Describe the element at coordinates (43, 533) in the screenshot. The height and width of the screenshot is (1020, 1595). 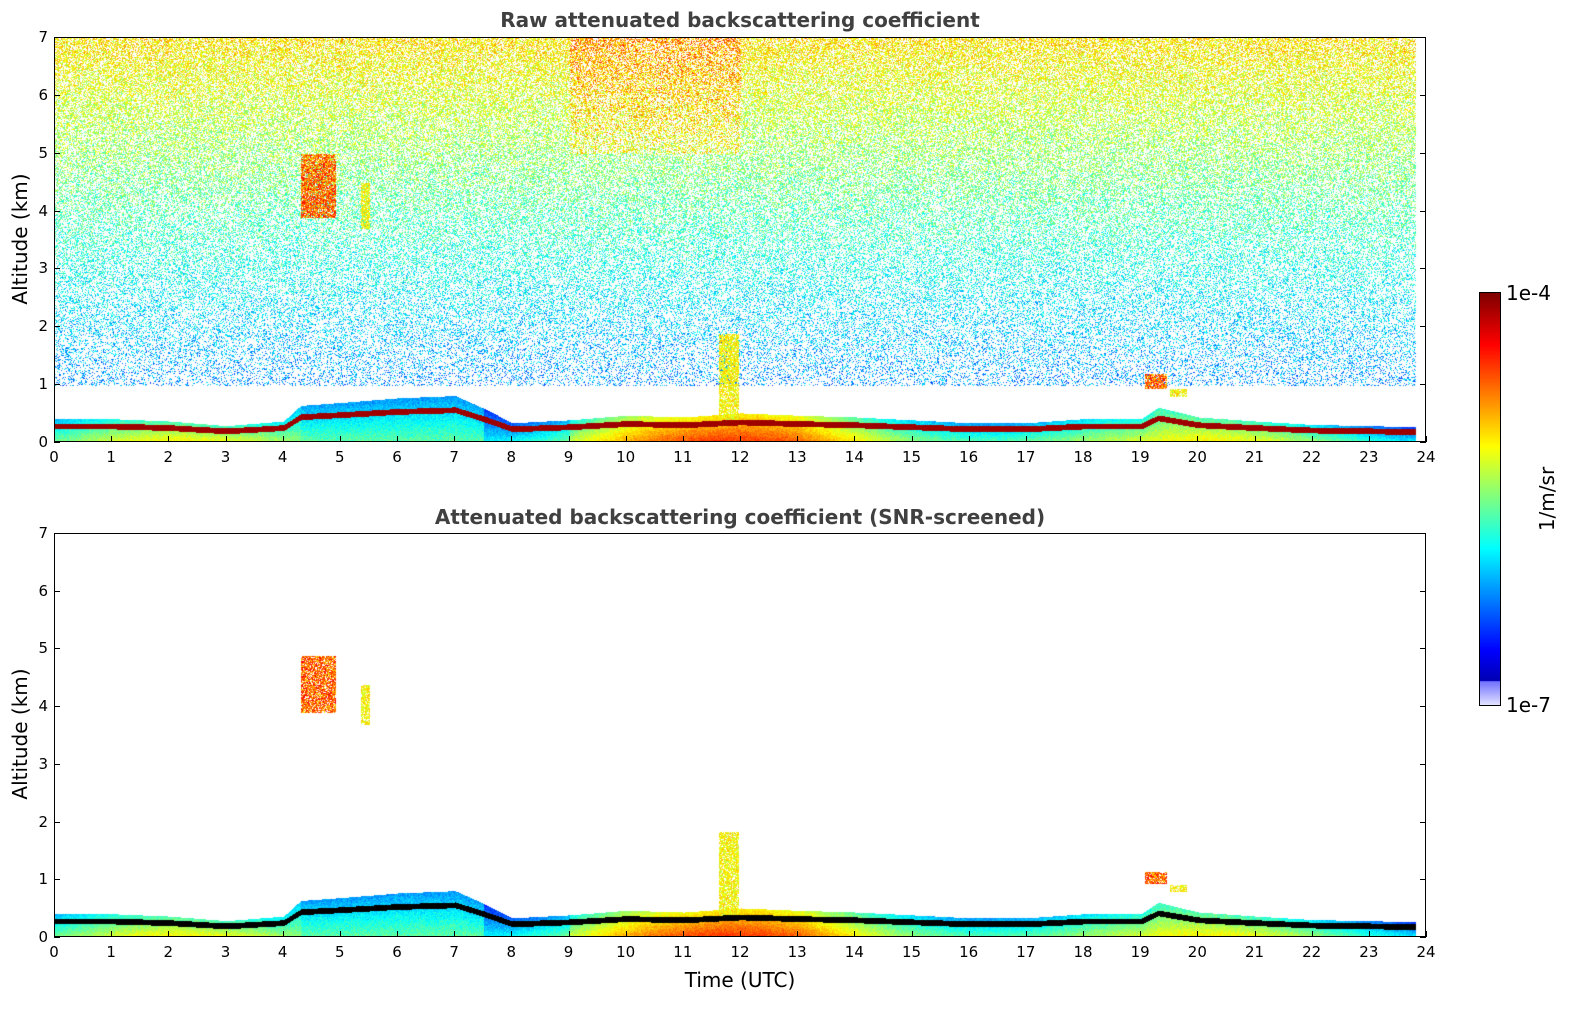
I see `y-tick-label: 7` at that location.